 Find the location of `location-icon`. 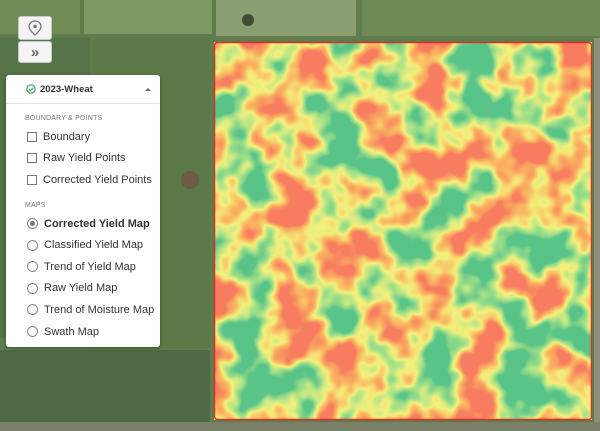

location-icon is located at coordinates (35, 28).